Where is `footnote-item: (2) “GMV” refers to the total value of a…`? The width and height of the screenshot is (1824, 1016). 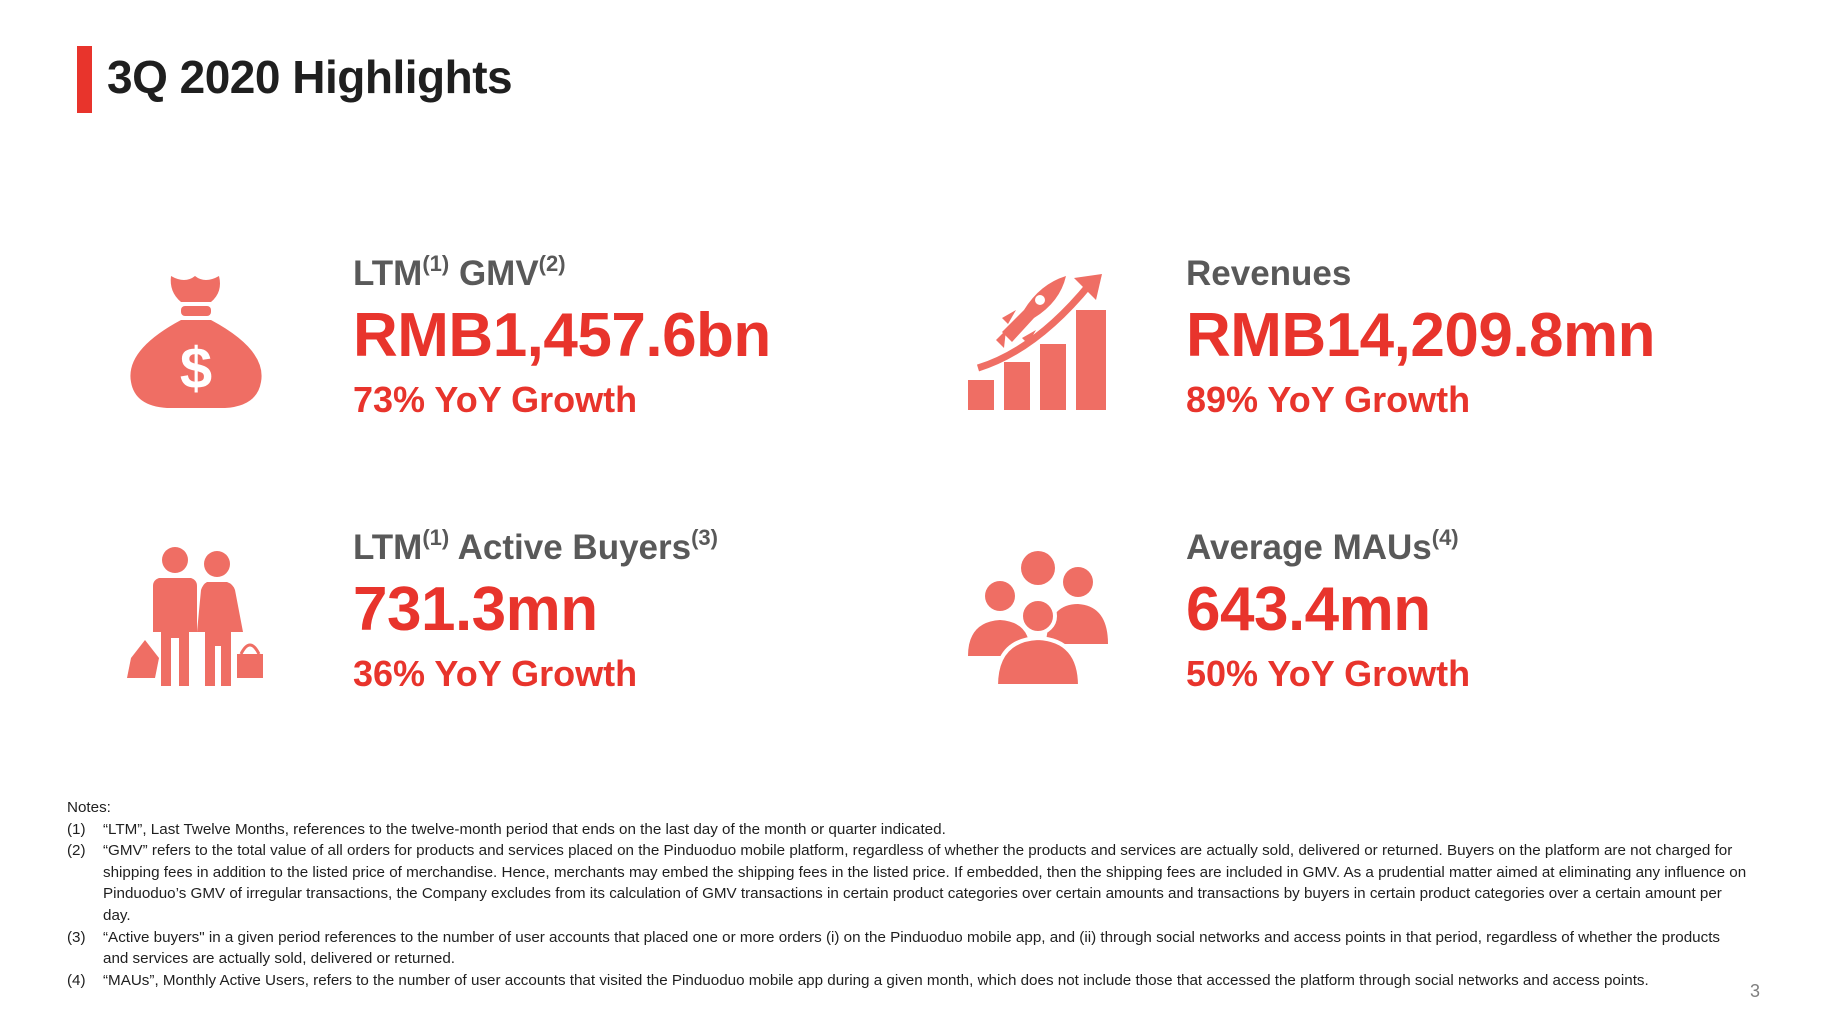
footnote-item: (2) “GMV” refers to the total value of a… is located at coordinates (907, 883).